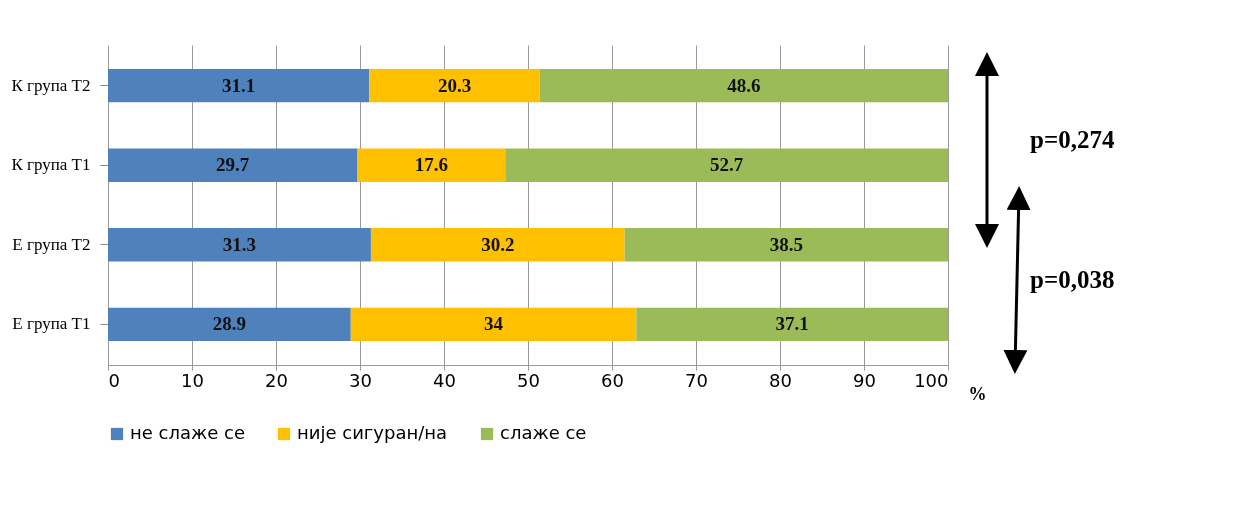 This screenshot has height=522, width=1252. What do you see at coordinates (1072, 279) in the screenshot?
I see `text: p=0,038` at bounding box center [1072, 279].